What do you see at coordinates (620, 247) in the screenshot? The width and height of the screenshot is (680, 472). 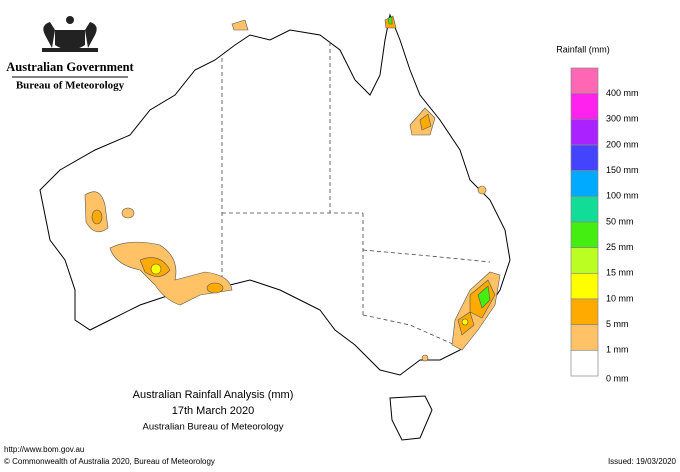 I see `legend-label: 25 mm` at bounding box center [620, 247].